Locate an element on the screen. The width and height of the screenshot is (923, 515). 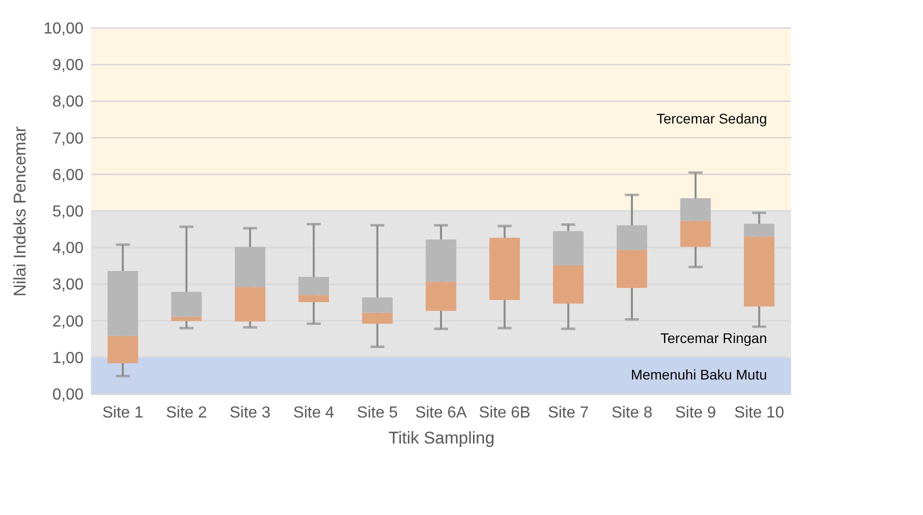
y-tick-label: 8,00 is located at coordinates (68, 102).